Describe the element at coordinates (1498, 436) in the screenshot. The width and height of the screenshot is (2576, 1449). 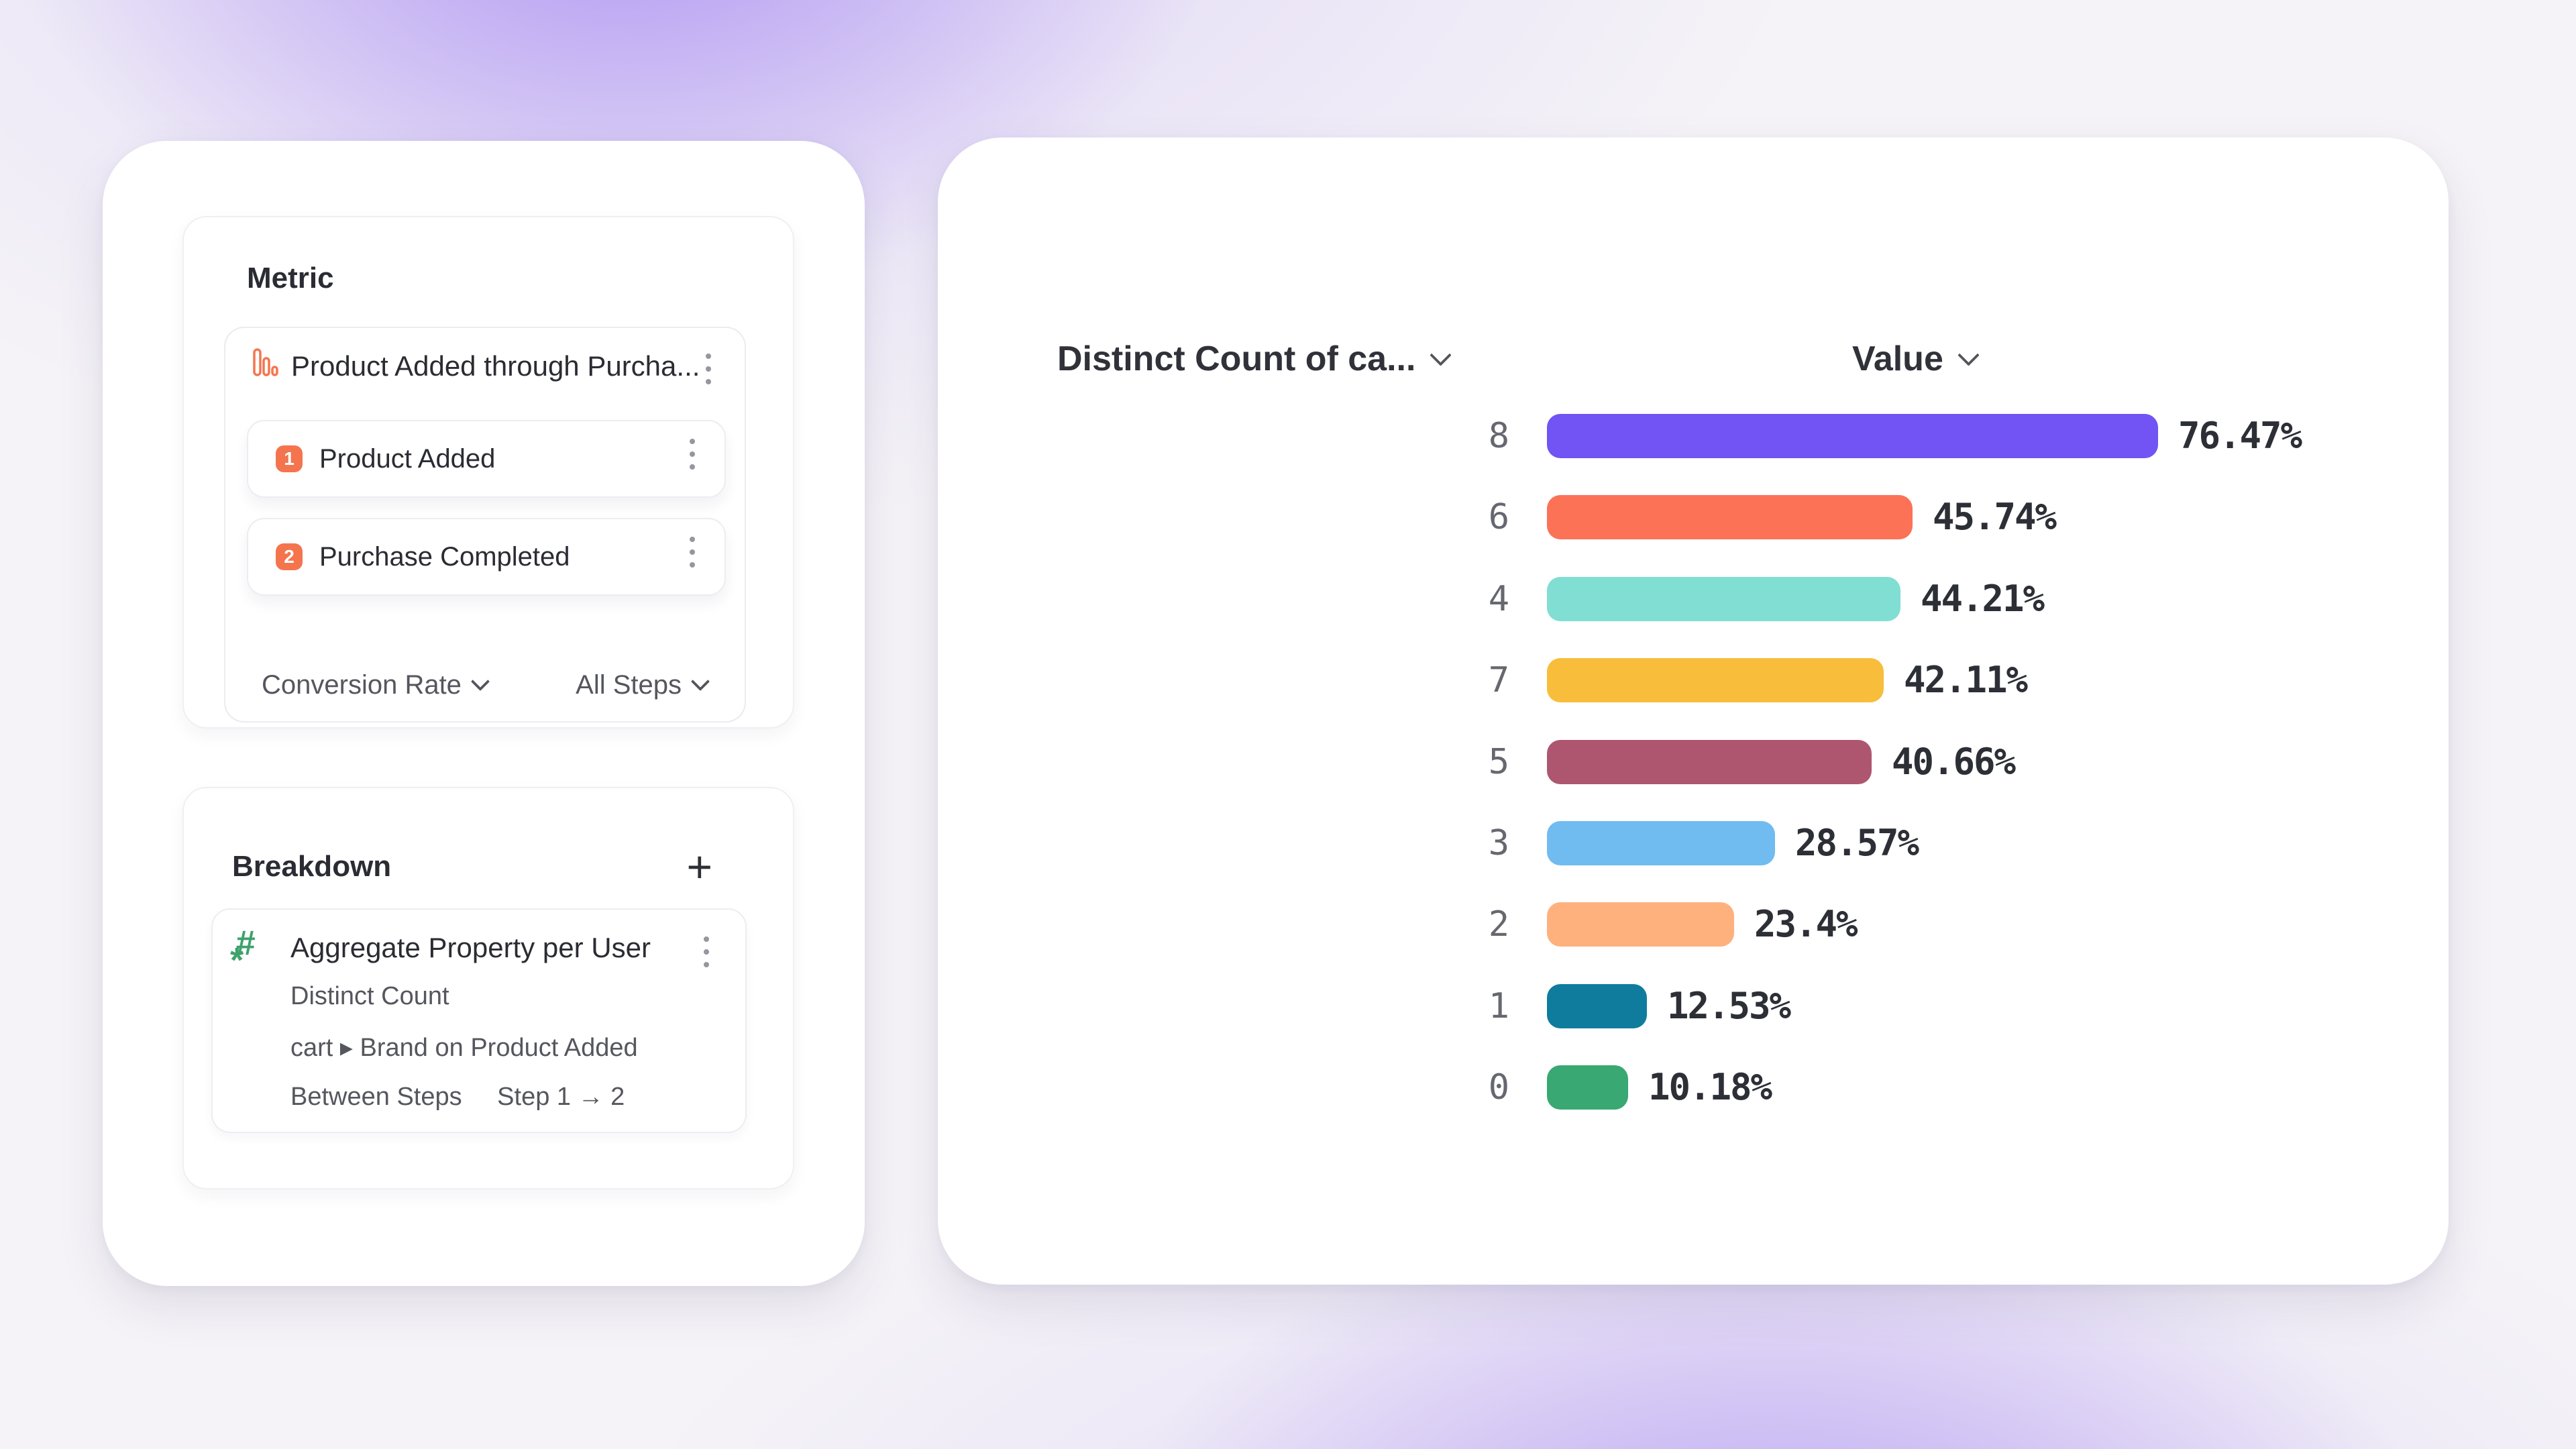
I see `category-label: 8` at that location.